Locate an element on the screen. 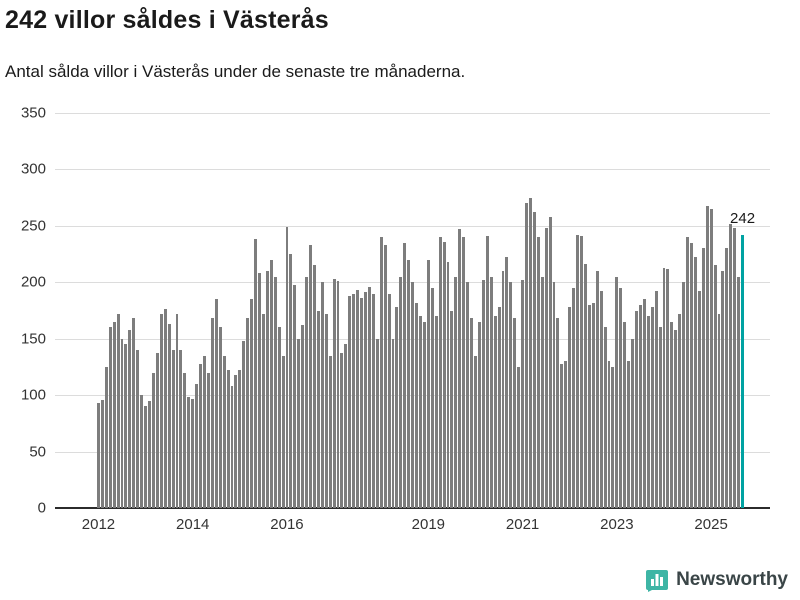 Image resolution: width=800 pixels, height=600 pixels. y-axis-label: 150 is located at coordinates (33, 339).